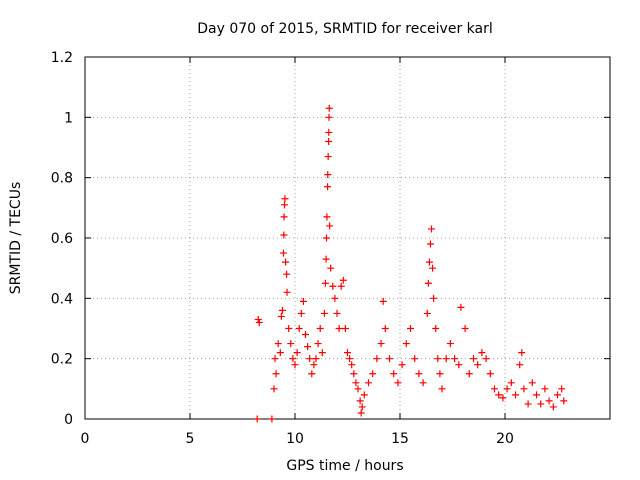 The width and height of the screenshot is (640, 480). Describe the element at coordinates (62, 360) in the screenshot. I see `y-tick-label: 0.2` at that location.